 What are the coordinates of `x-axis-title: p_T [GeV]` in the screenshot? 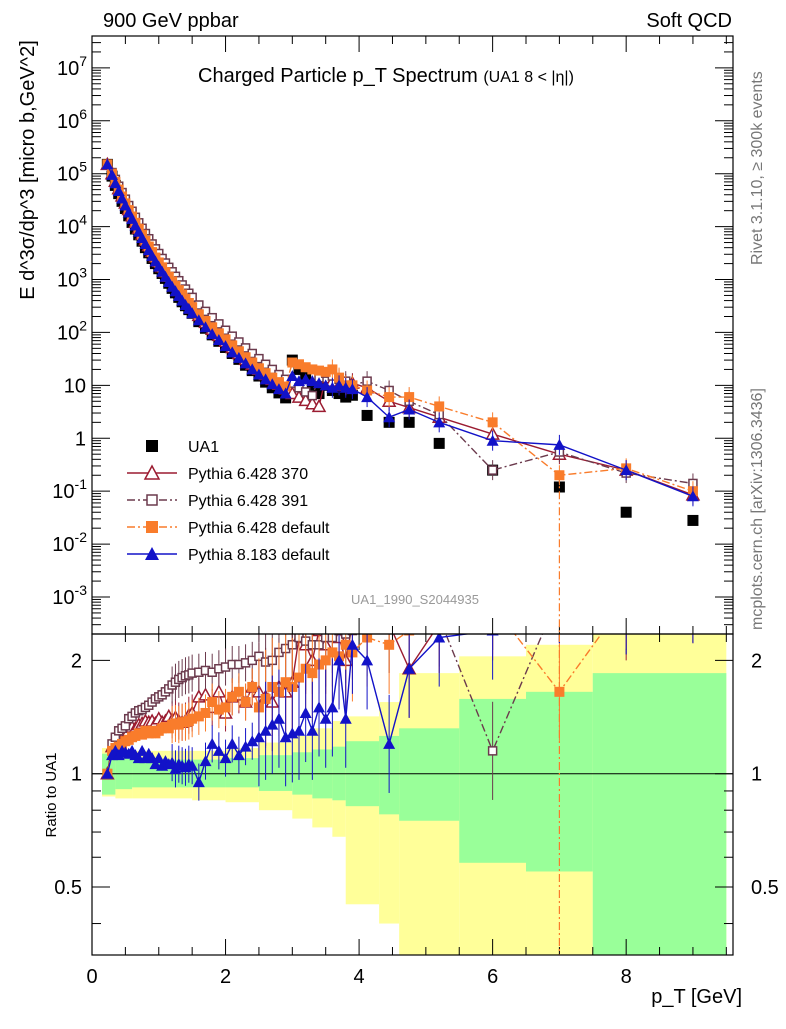 It's located at (696, 997).